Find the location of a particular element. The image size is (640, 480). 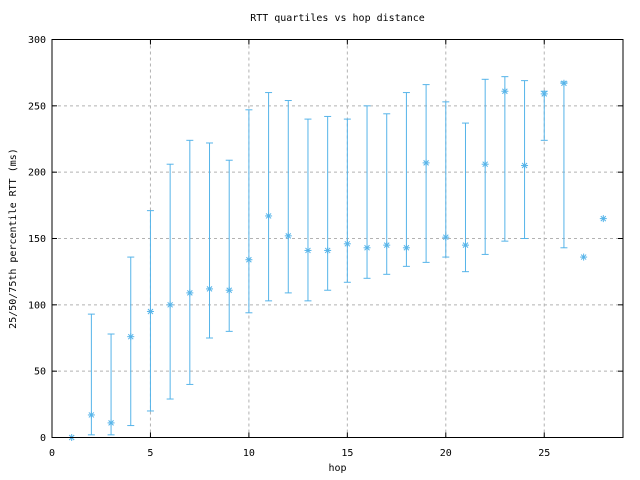

x-tick-label: 0 is located at coordinates (52, 453).